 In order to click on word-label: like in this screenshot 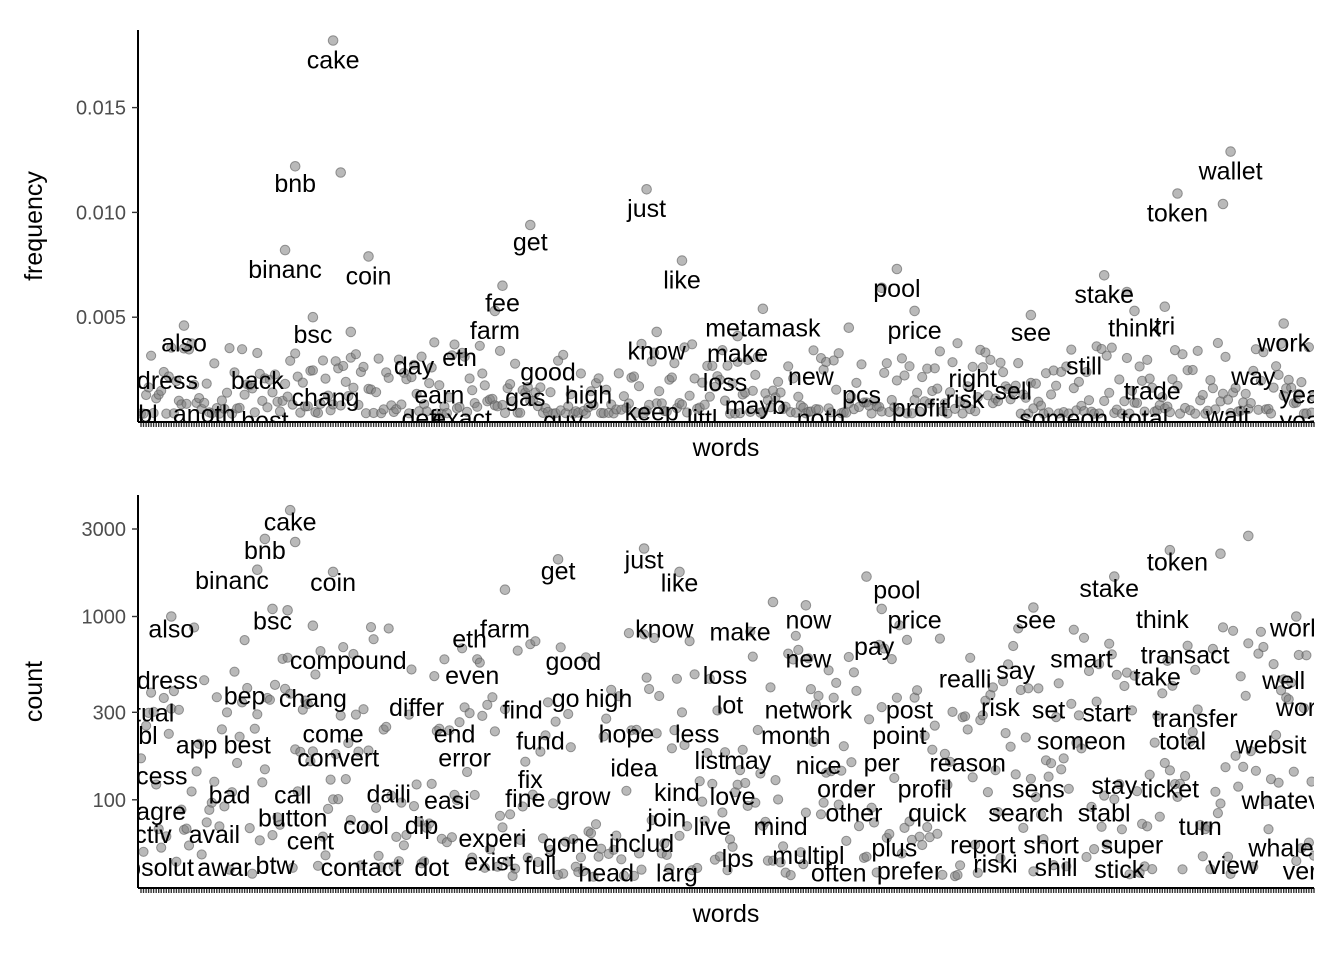, I will do `click(682, 281)`.